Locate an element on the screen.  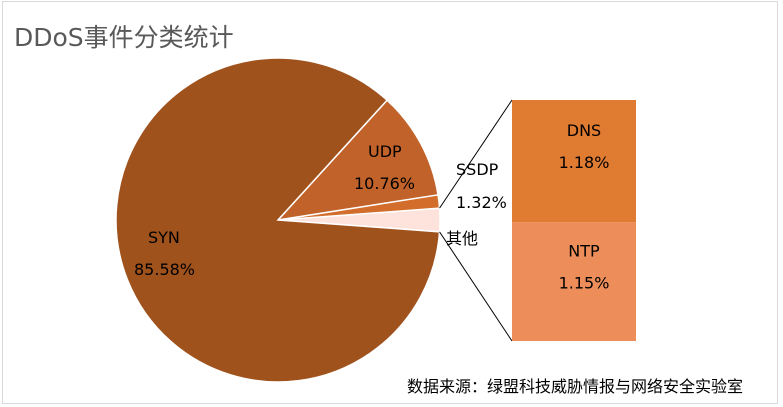
slice-value-syn: 85.58% is located at coordinates (164, 269).